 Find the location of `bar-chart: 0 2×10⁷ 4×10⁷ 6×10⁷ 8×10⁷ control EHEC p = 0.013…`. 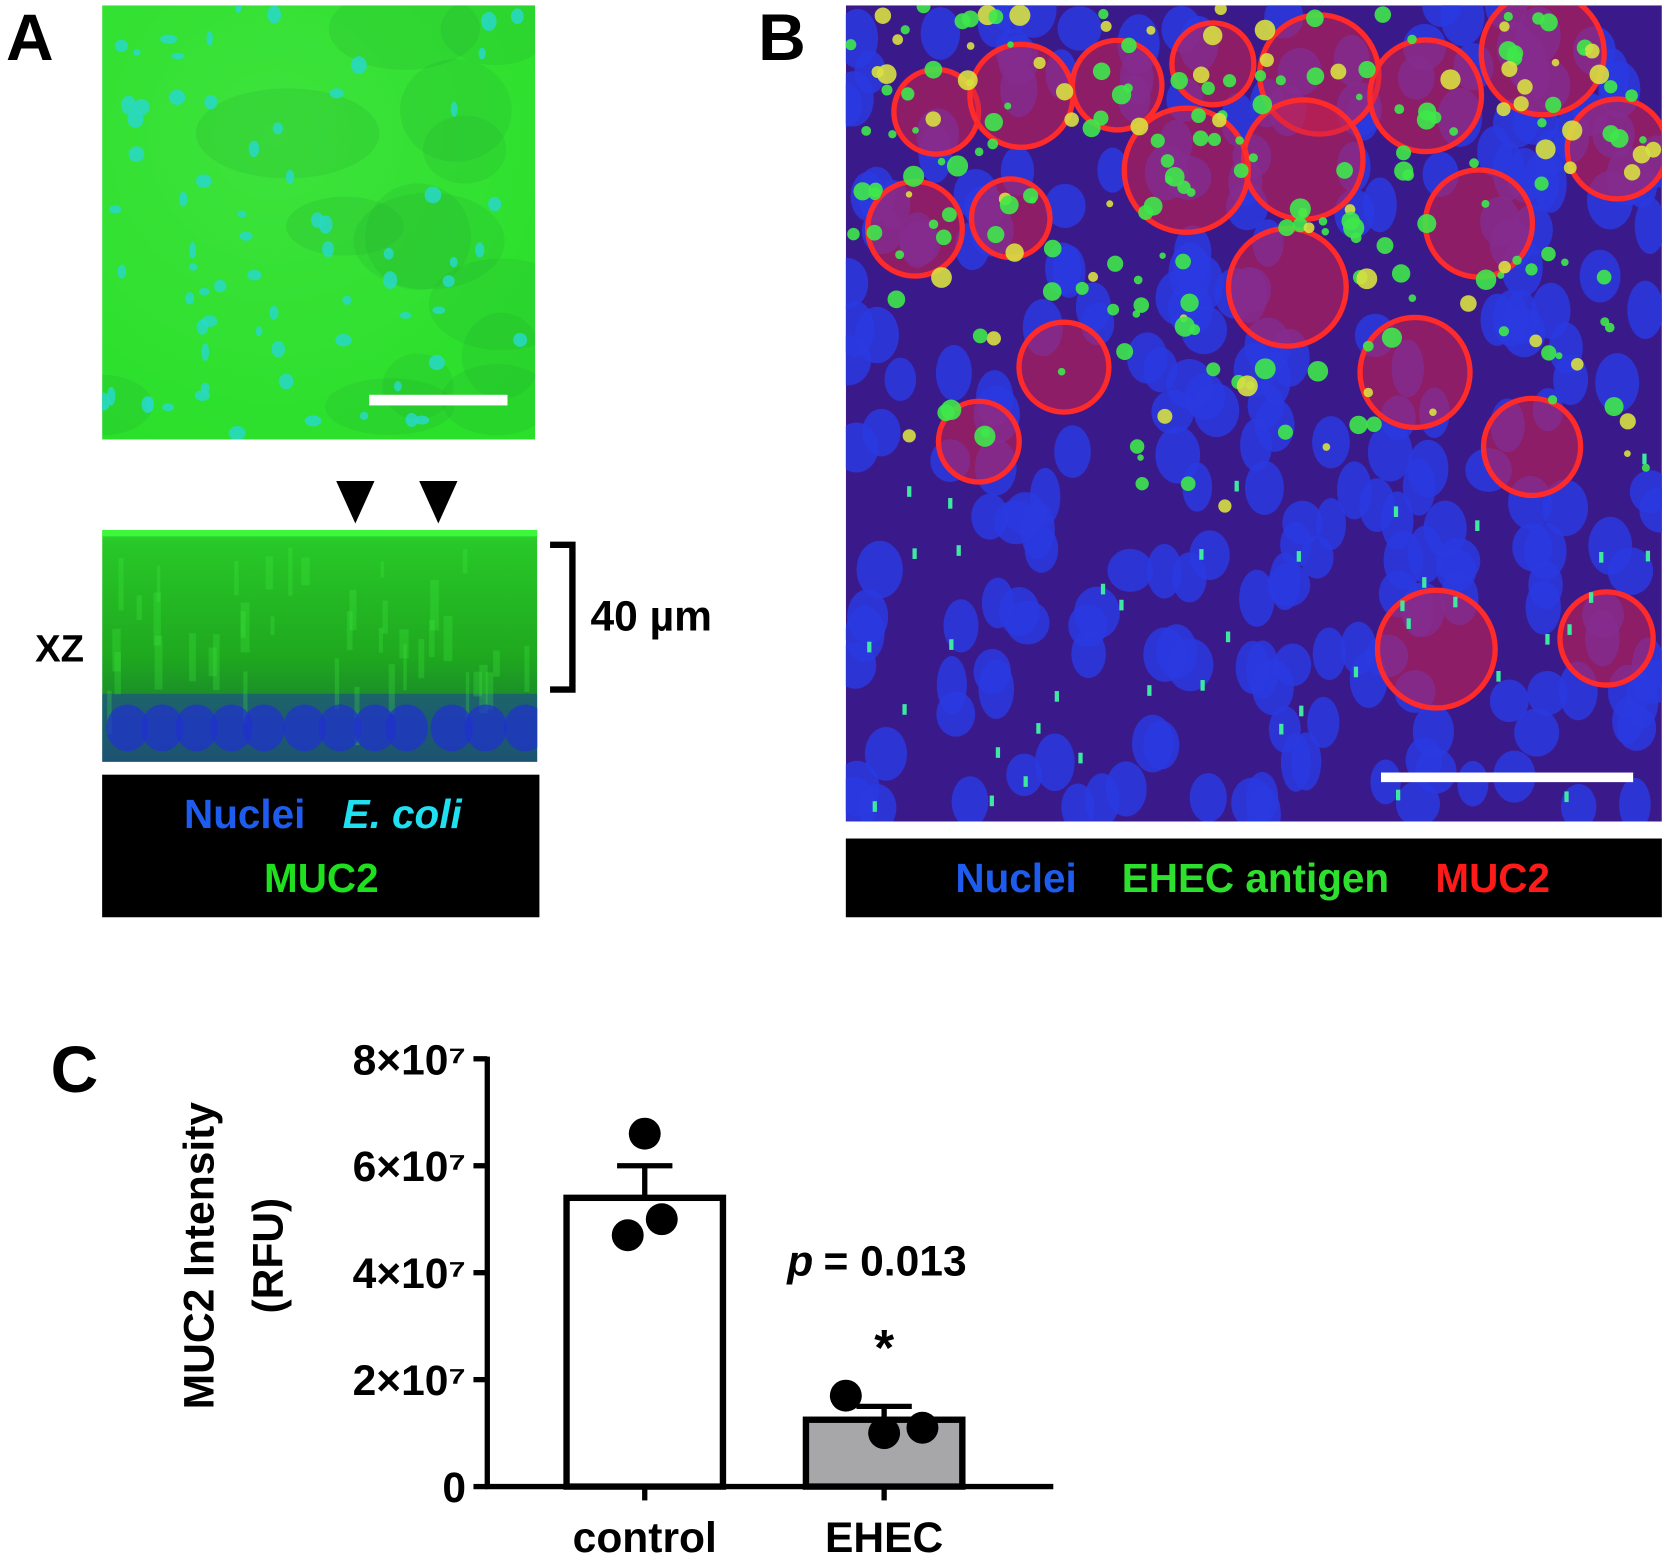

bar-chart: 0 2×10⁷ 4×10⁷ 6×10⁷ 8×10⁷ control EHEC p = 0.013… is located at coordinates (703, 1298).